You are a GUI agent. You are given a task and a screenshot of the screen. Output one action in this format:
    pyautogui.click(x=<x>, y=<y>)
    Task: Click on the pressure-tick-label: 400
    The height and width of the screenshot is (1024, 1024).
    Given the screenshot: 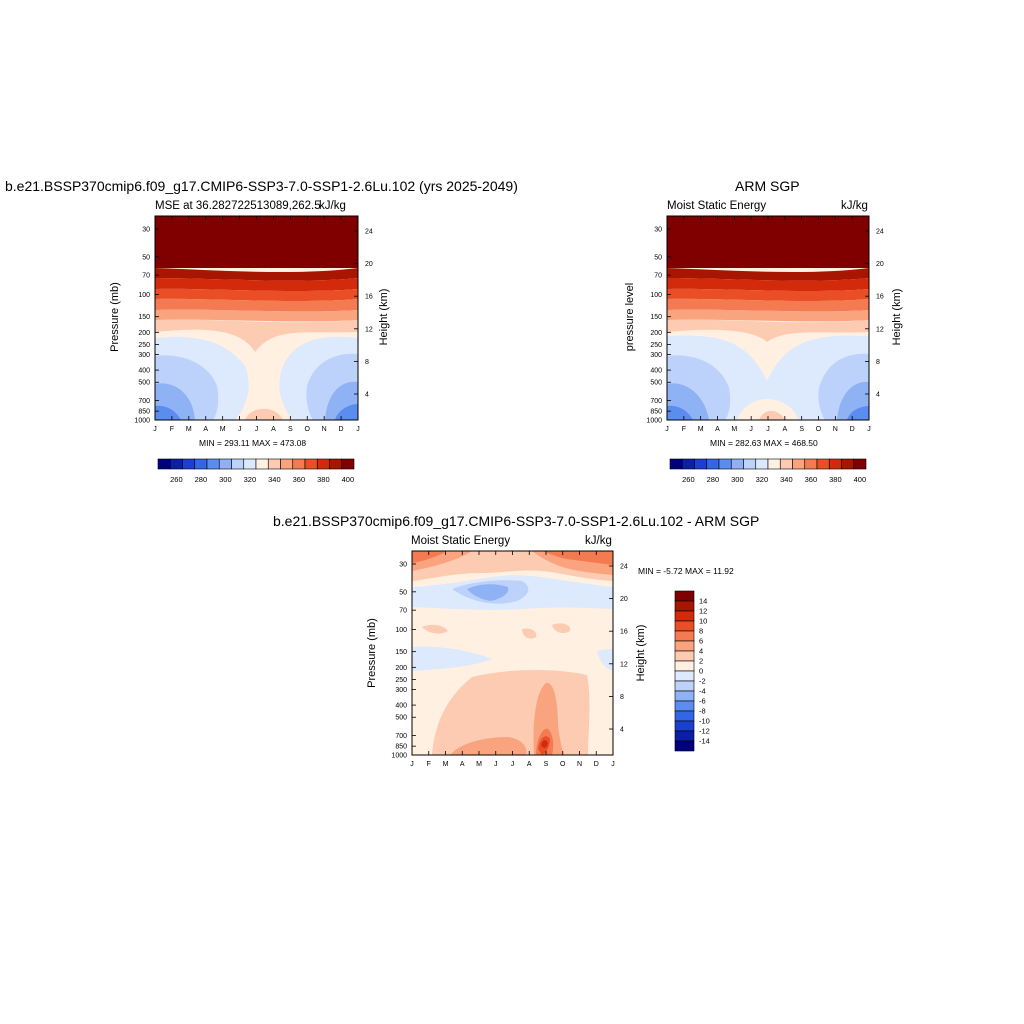 What is the action you would take?
    pyautogui.click(x=144, y=371)
    